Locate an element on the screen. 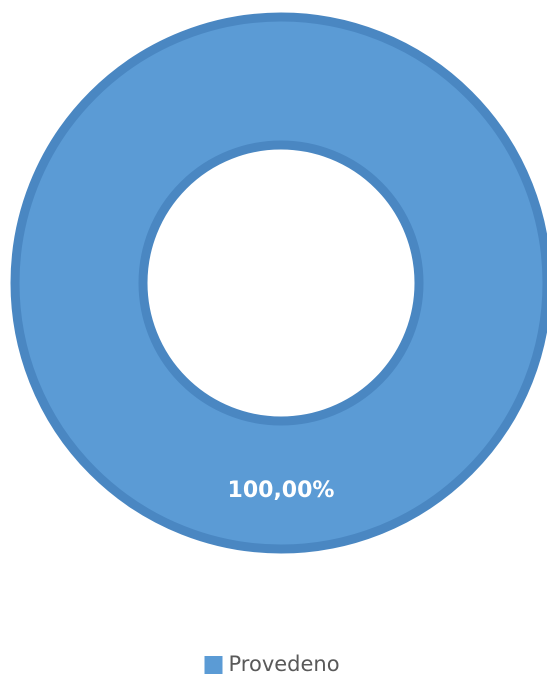 Image resolution: width=547 pixels, height=682 pixels. legend-label: Provedeno is located at coordinates (284, 664).